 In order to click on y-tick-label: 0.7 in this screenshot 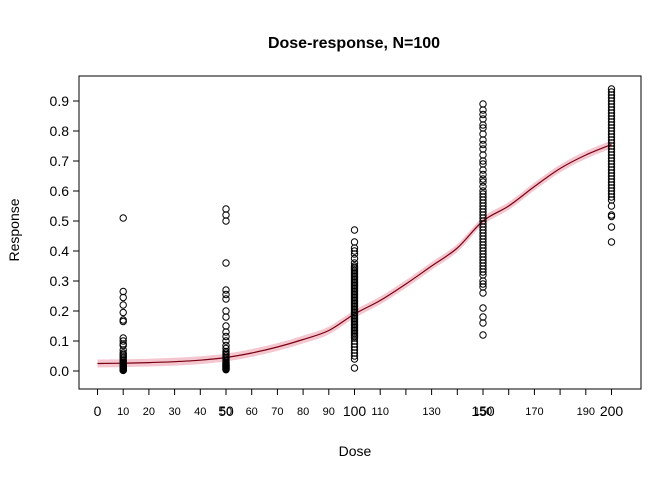, I will do `click(60, 161)`.